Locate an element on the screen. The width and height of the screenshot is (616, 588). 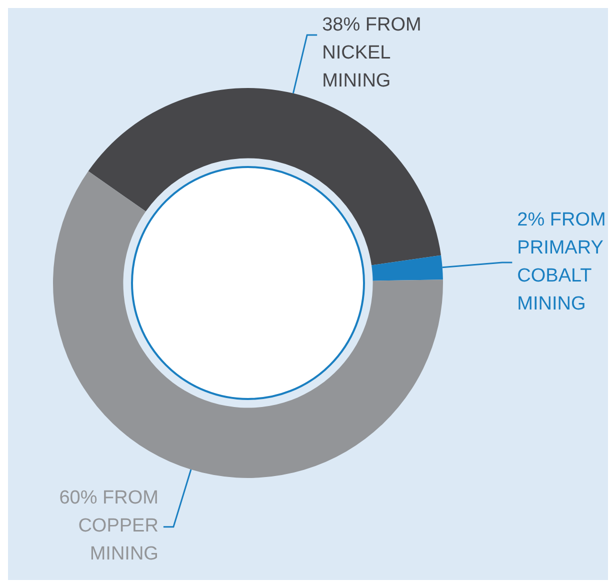
slice-label: 2% FROM PRIMARY COBALT MINING is located at coordinates (561, 261).